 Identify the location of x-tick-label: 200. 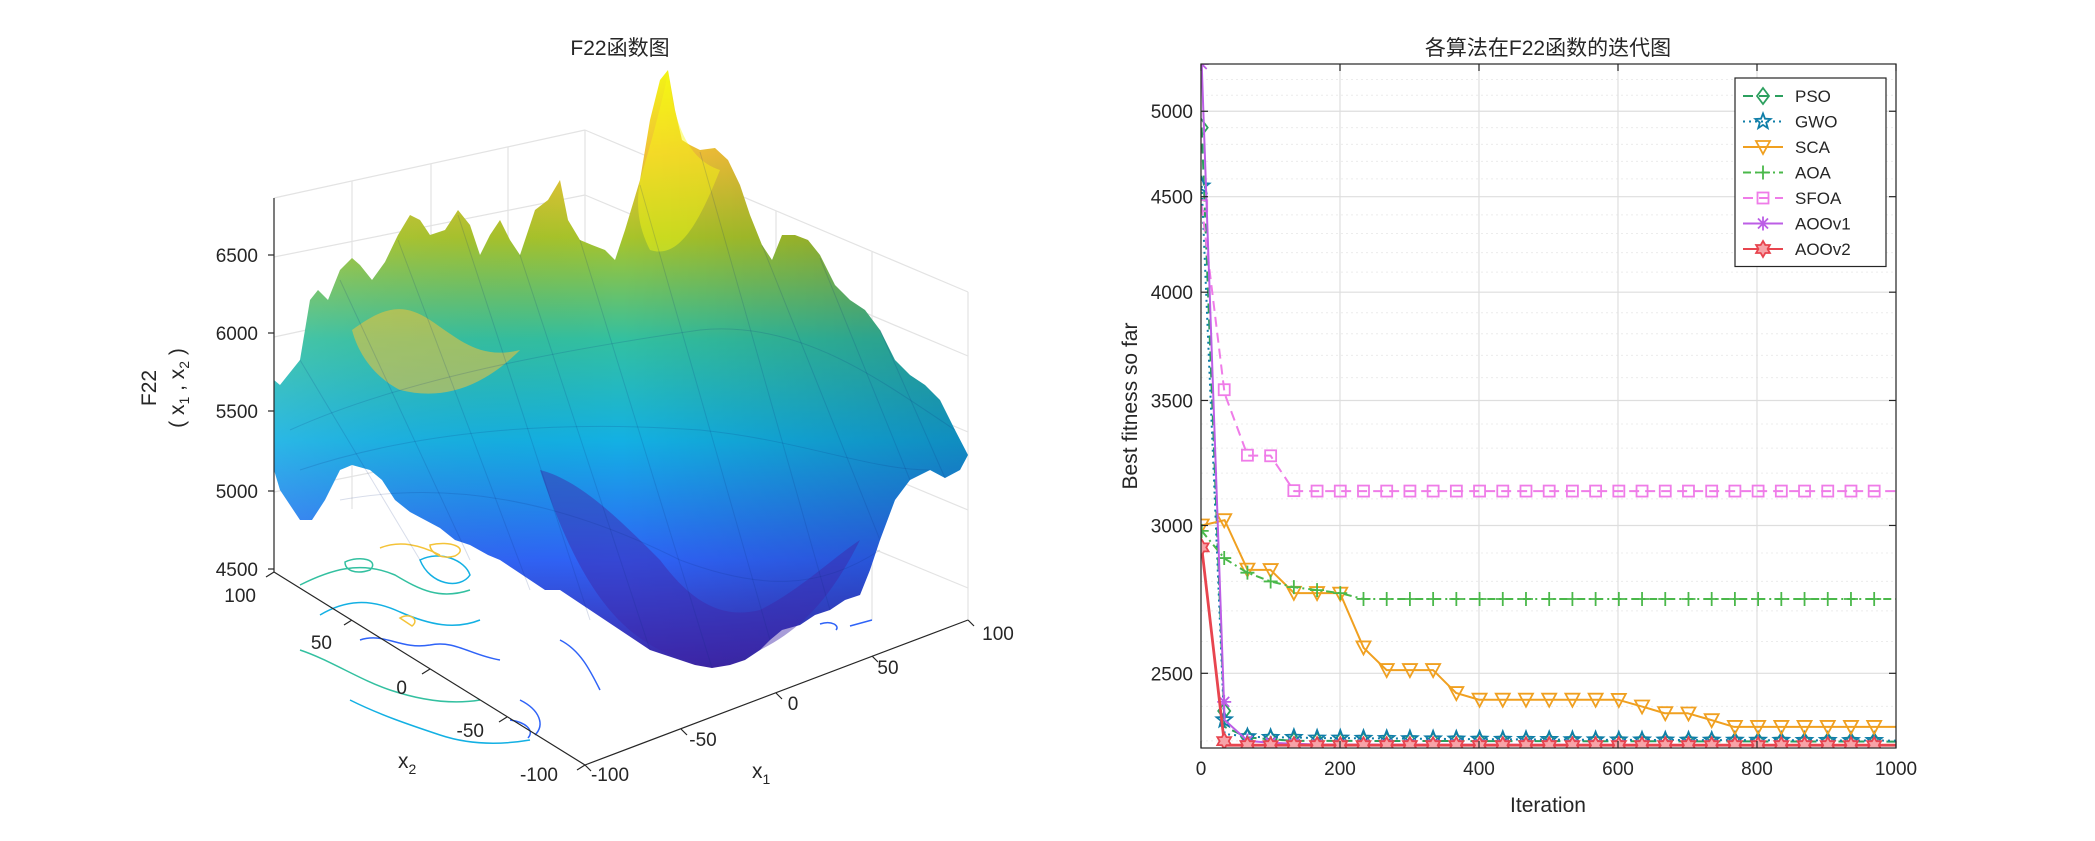
(1340, 769).